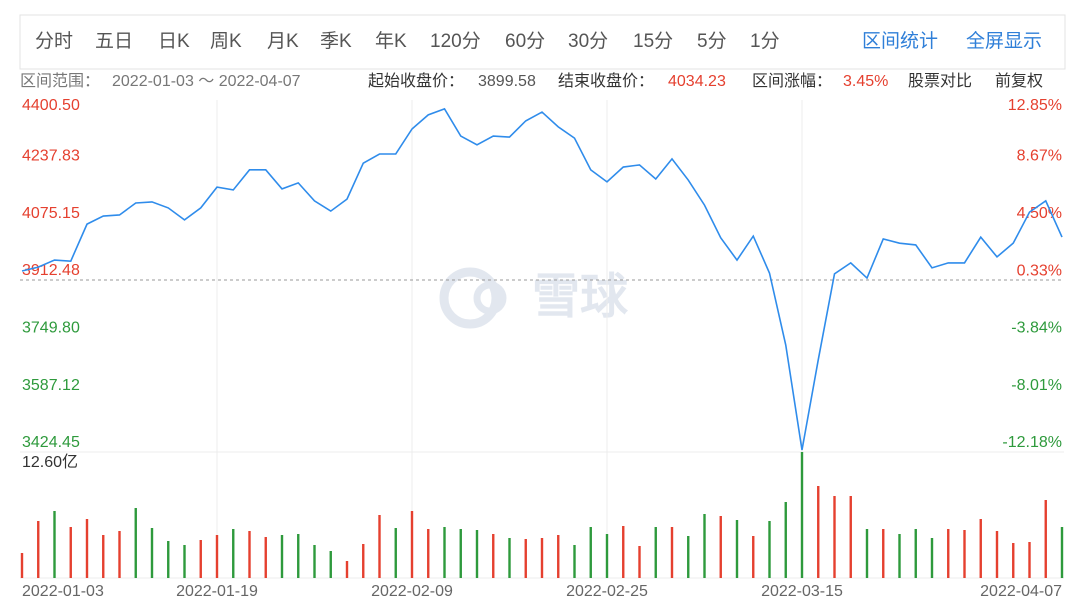 The width and height of the screenshot is (1080, 608). I want to click on y-tick-label: 4400.50, so click(51, 105).